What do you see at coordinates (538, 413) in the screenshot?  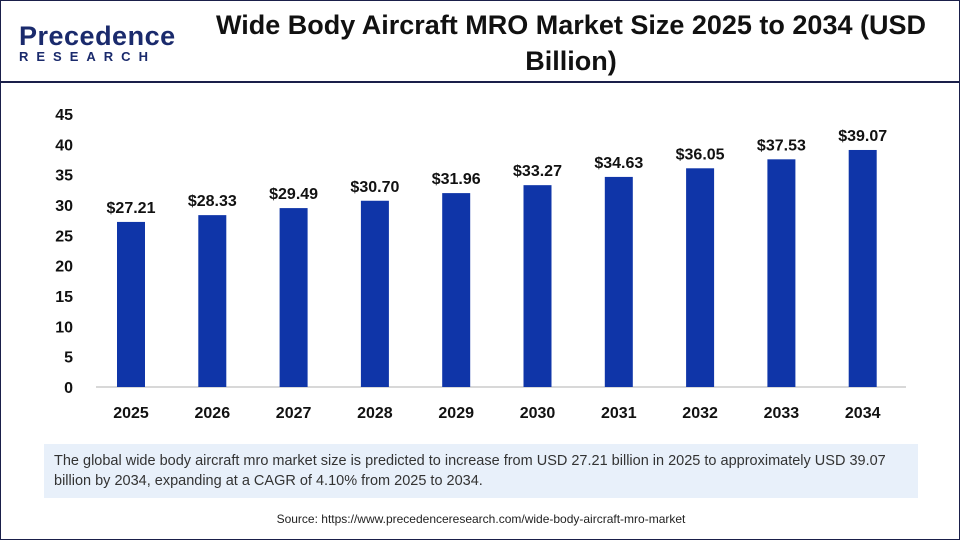 I see `x-tick-label: 2030` at bounding box center [538, 413].